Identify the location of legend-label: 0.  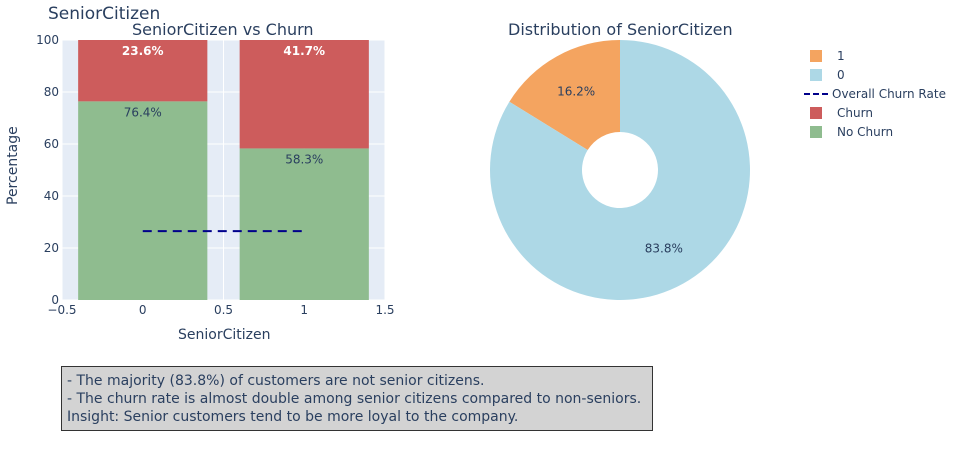
(841, 74).